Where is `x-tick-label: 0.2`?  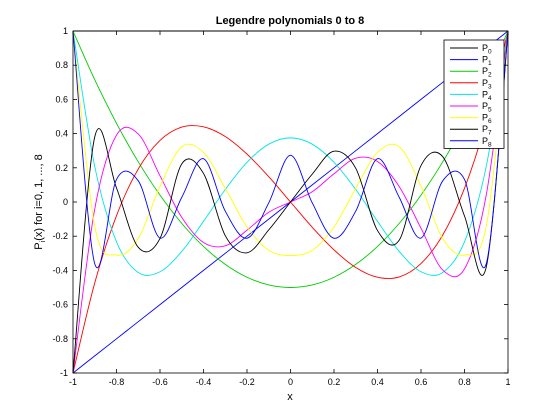
x-tick-label: 0.2 is located at coordinates (334, 382).